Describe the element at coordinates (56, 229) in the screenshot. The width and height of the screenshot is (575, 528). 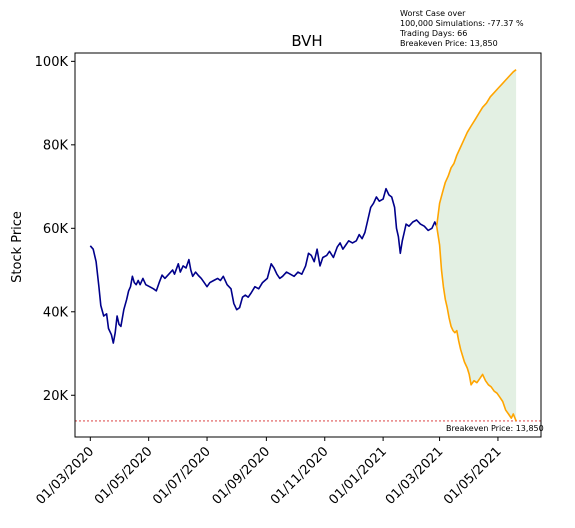
I see `y-tick-label: 60K` at that location.